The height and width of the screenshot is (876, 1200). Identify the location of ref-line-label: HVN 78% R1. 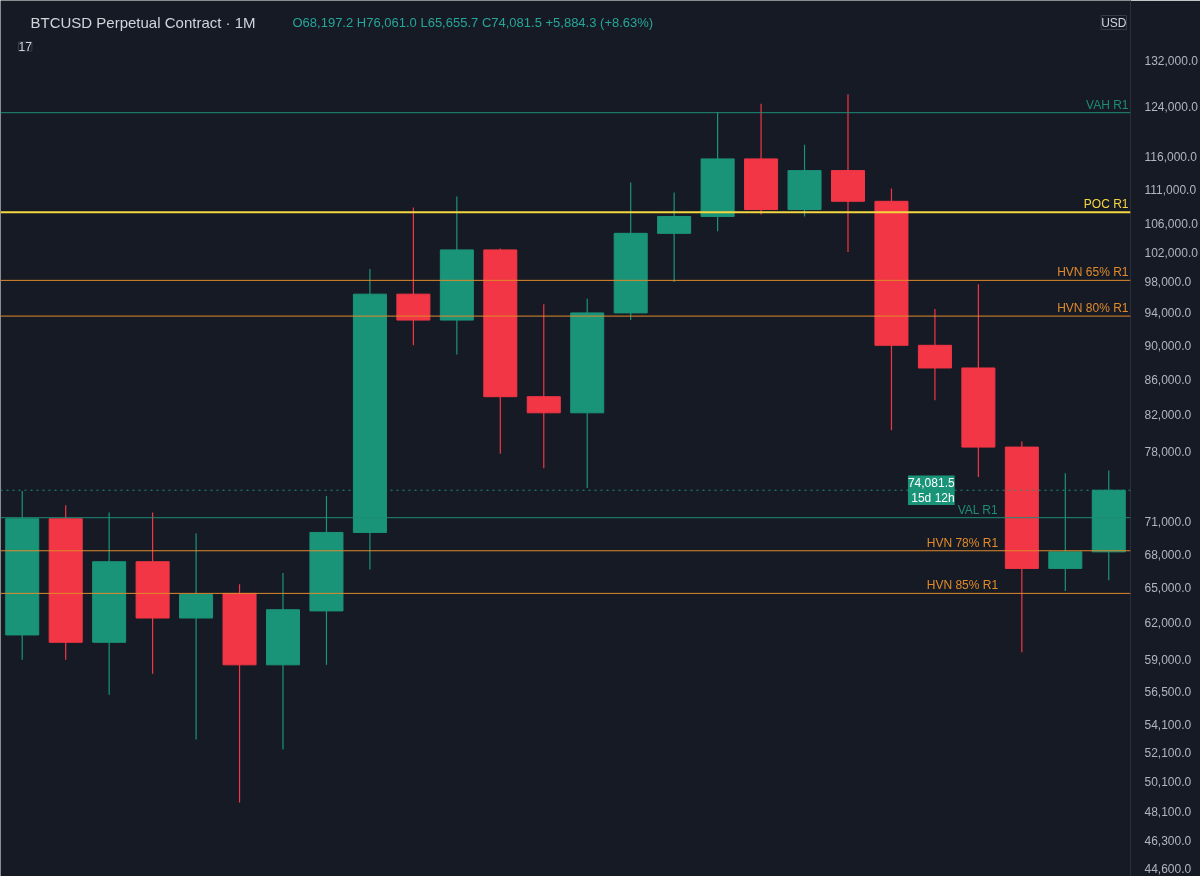
(962, 542).